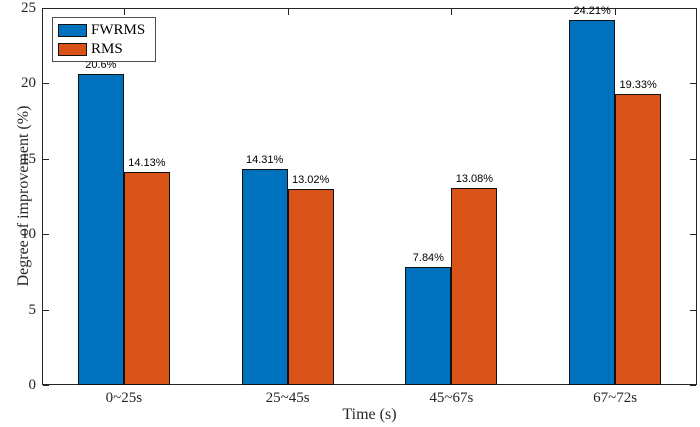 The width and height of the screenshot is (700, 427). What do you see at coordinates (107, 49) in the screenshot?
I see `legend-label: RMS` at bounding box center [107, 49].